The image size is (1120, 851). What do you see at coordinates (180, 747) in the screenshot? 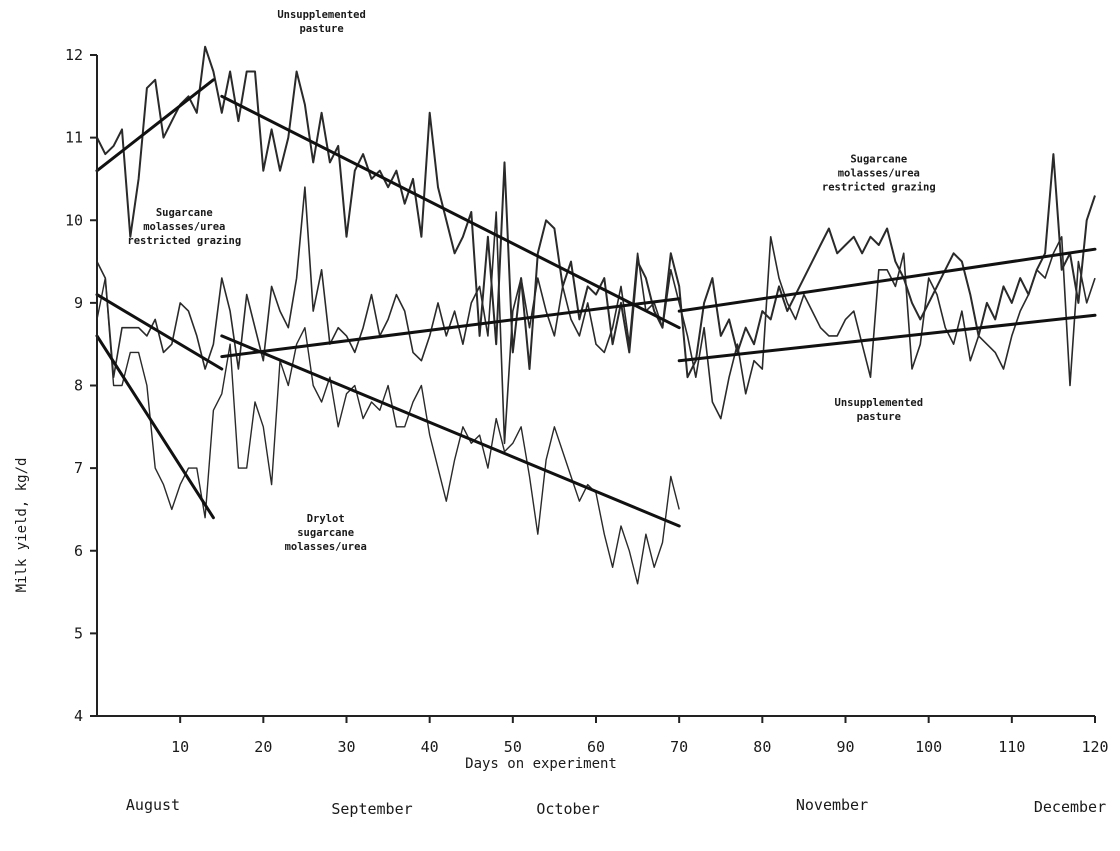
I see `x-tick-label: 10` at bounding box center [180, 747].